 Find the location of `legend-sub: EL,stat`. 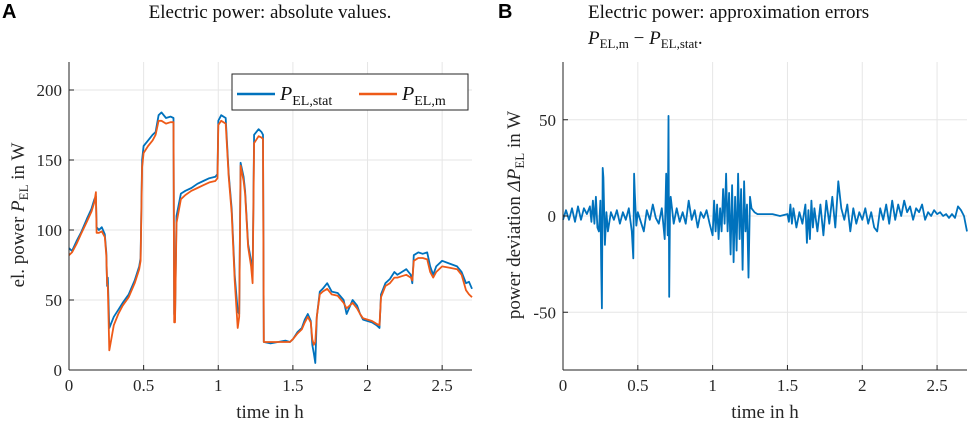

legend-sub: EL,stat is located at coordinates (312, 101).